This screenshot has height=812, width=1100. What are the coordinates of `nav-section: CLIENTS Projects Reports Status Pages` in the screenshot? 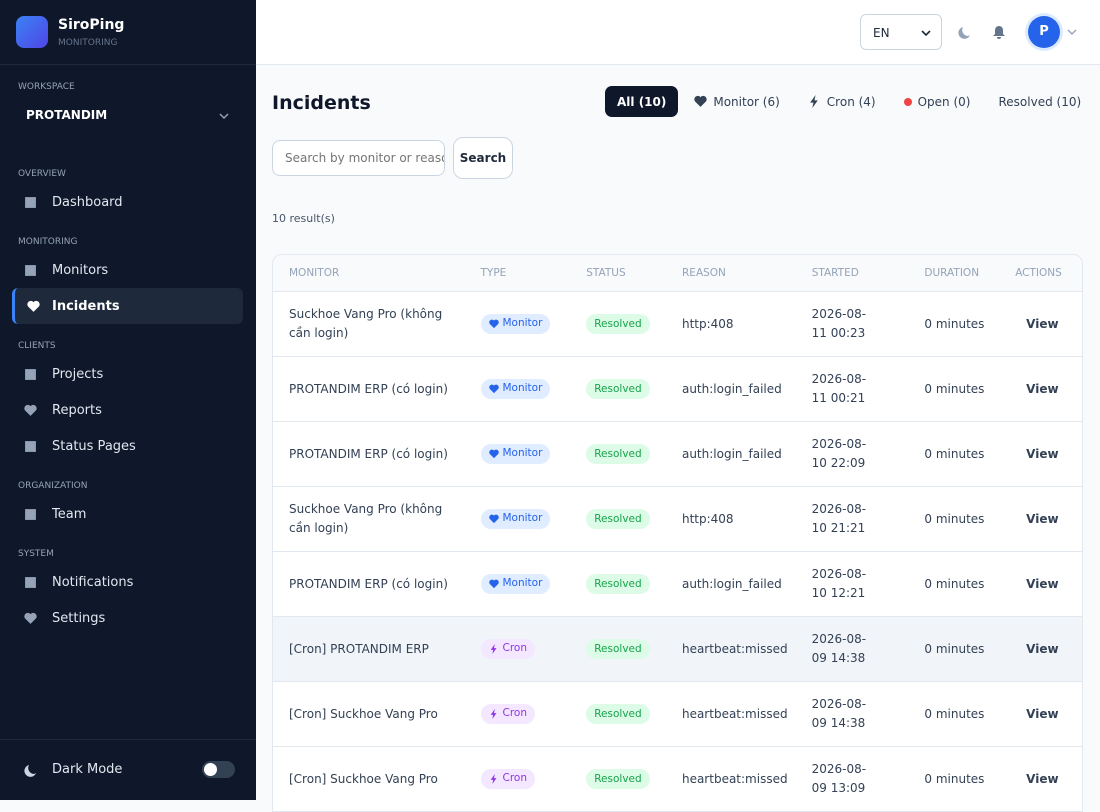 It's located at (128, 398).